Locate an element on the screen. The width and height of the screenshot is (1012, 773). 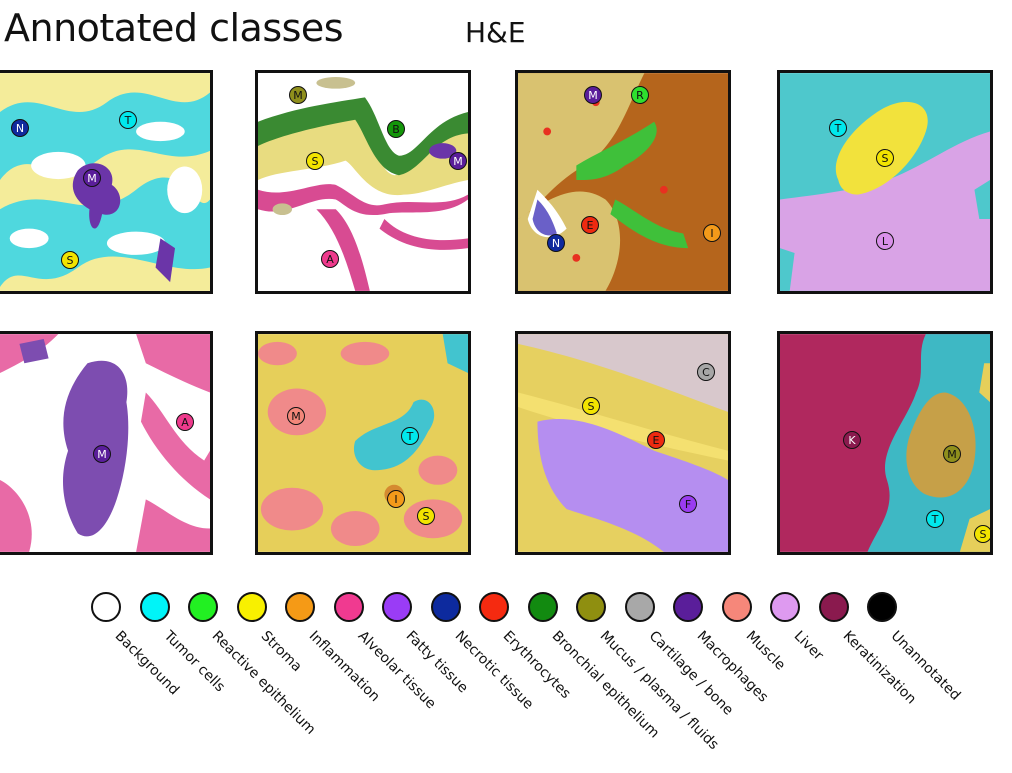
legend-swatch-reactive-epithelium is located at coordinates (203, 607).